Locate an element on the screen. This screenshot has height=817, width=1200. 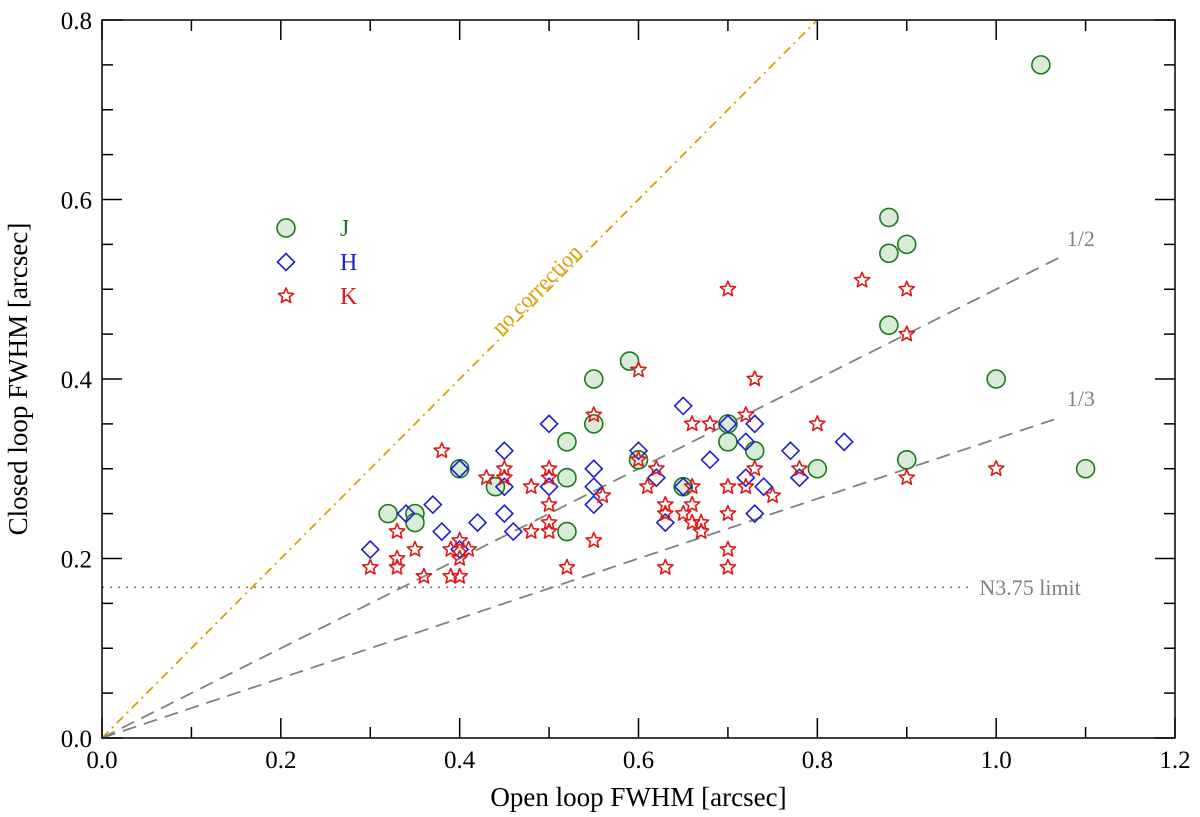
legend-label-h: H is located at coordinates (348, 263).